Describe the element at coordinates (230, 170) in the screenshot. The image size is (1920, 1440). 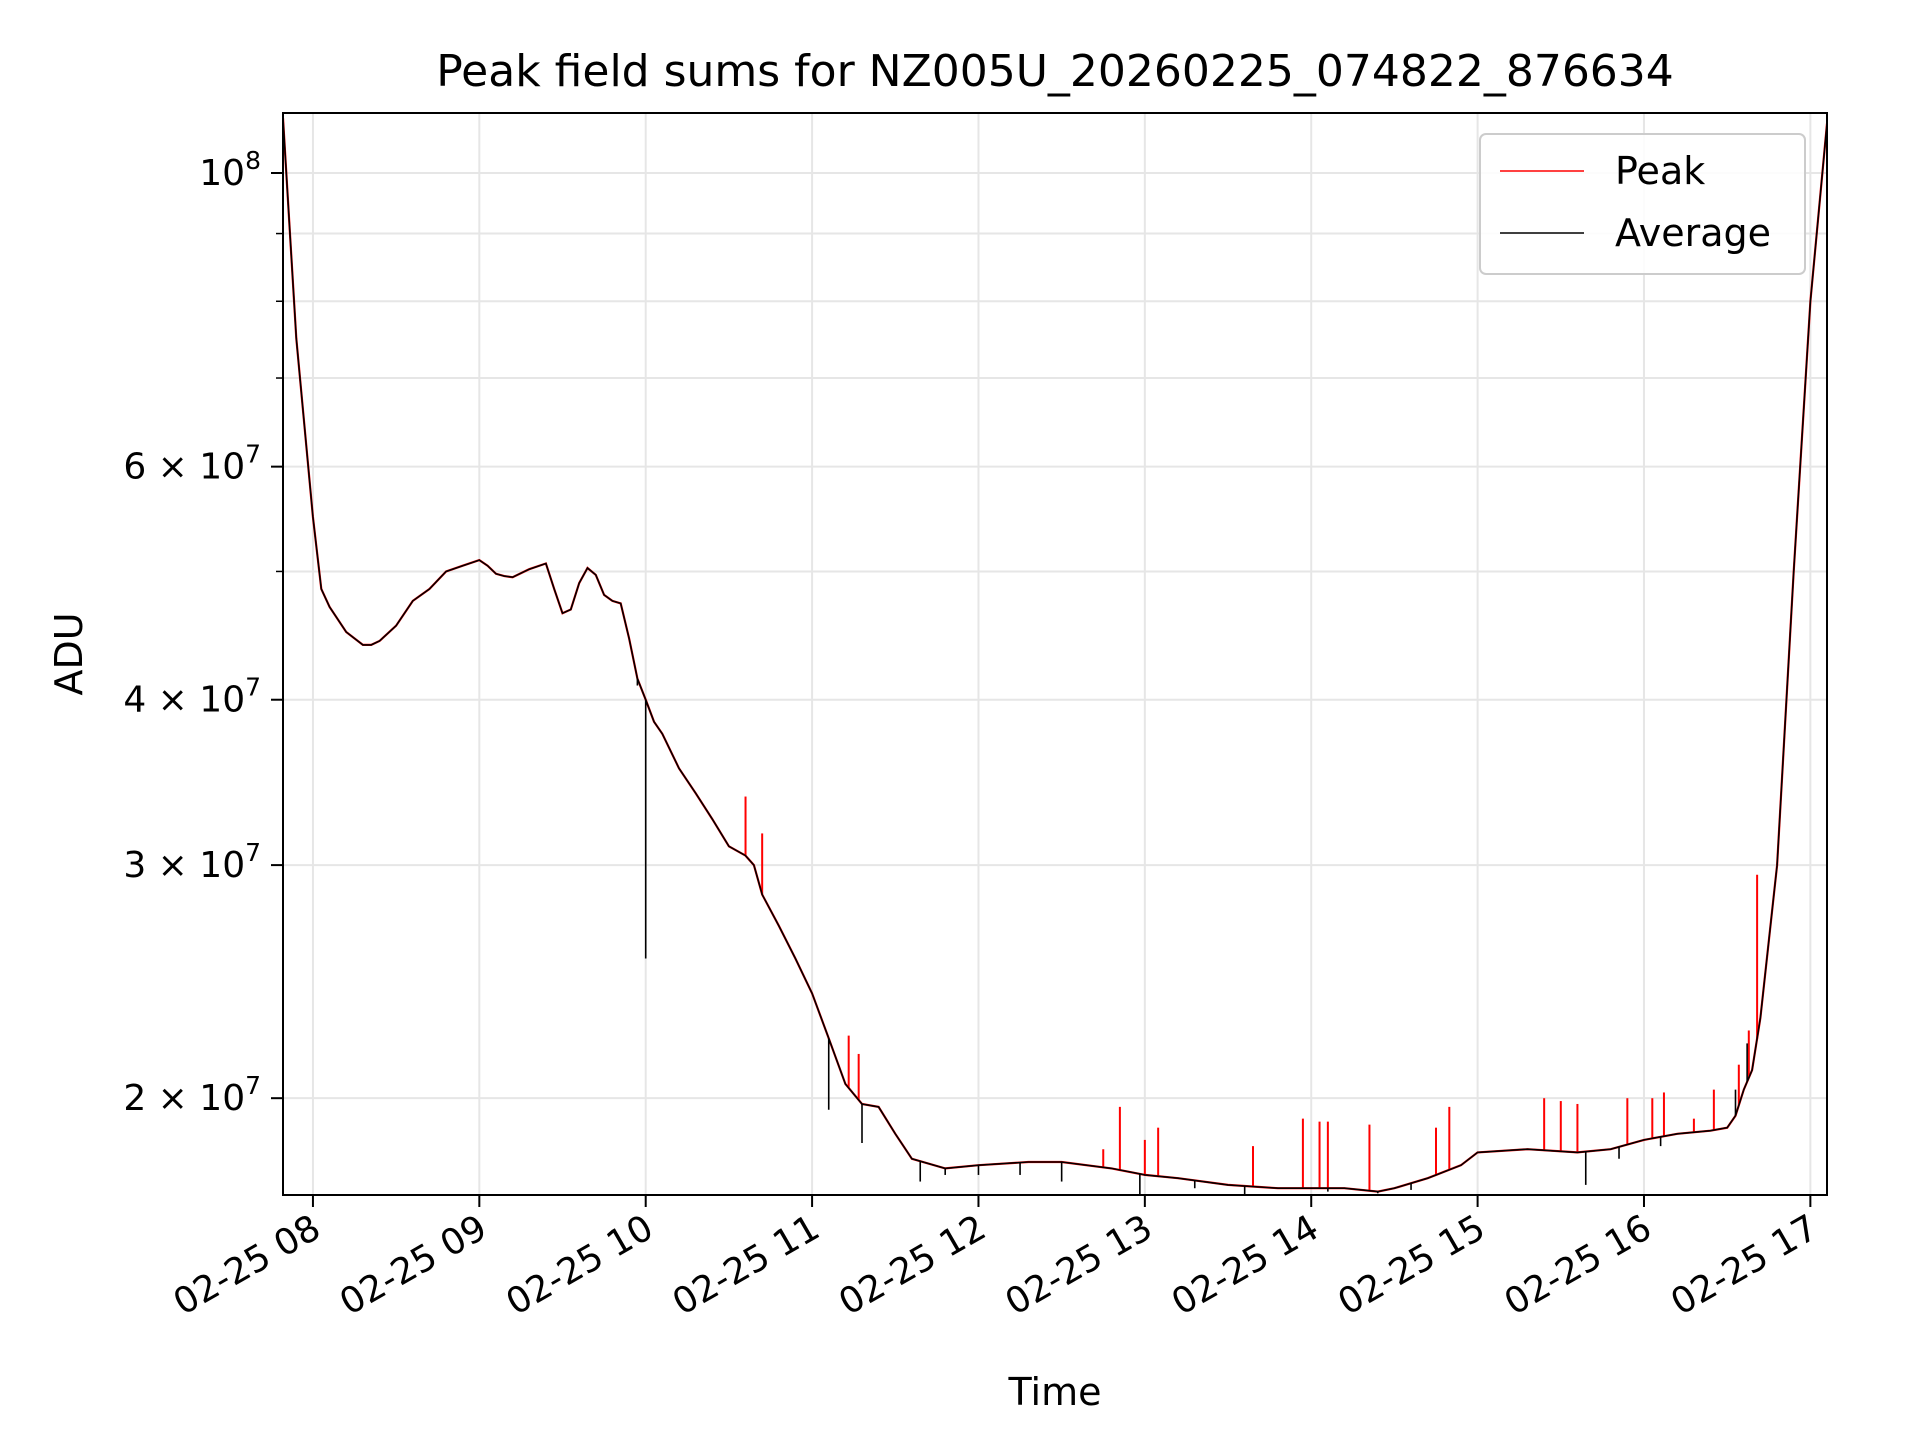
I see `y-tick-label: 108` at that location.